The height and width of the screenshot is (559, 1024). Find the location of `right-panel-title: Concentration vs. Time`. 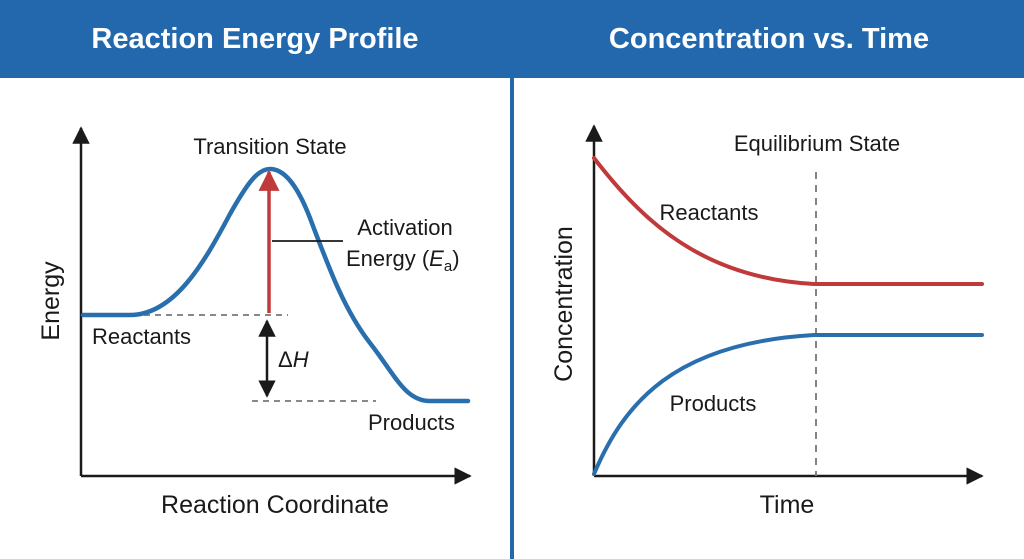

right-panel-title: Concentration vs. Time is located at coordinates (769, 39).